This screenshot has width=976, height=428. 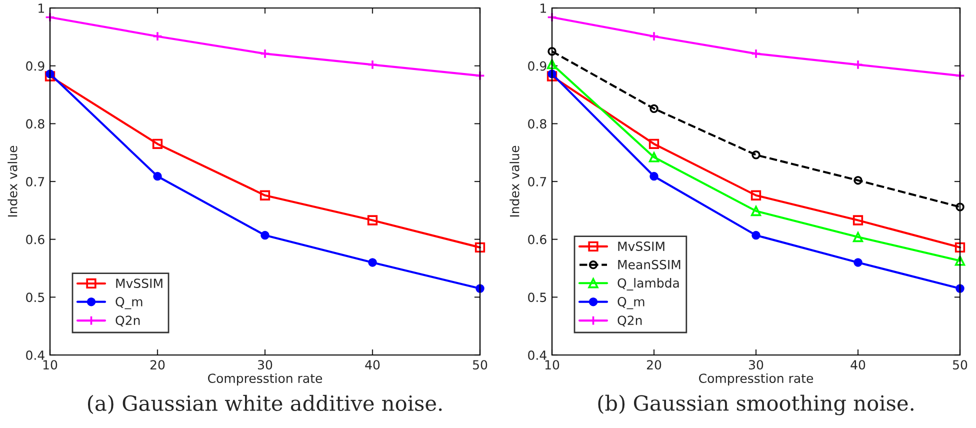 I want to click on text: (a) Gaussian white additive noise., so click(x=265, y=404).